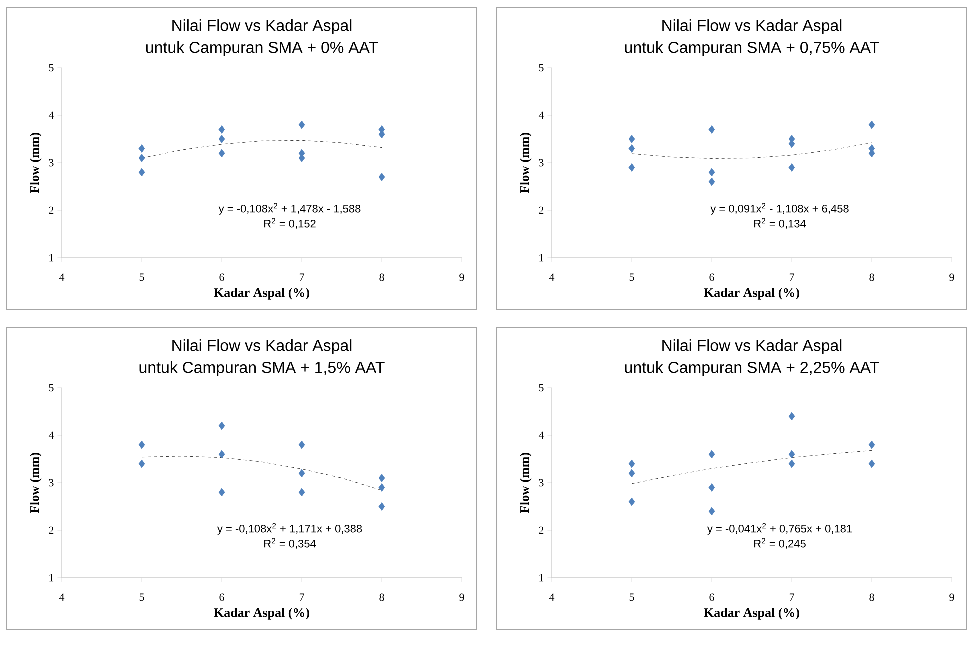  I want to click on chart-subtitle: untuk Campuran SMA + 0,75% AAT, so click(752, 49).